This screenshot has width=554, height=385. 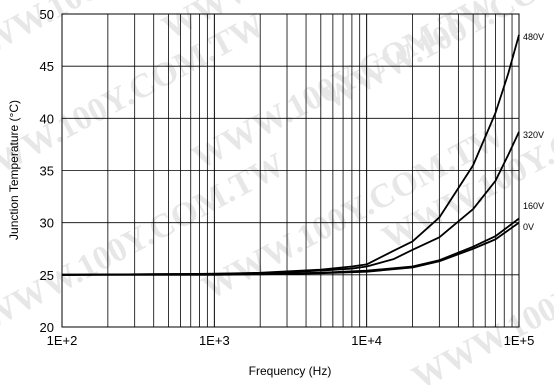 What do you see at coordinates (533, 206) in the screenshot?
I see `series-label-160v: 160V` at bounding box center [533, 206].